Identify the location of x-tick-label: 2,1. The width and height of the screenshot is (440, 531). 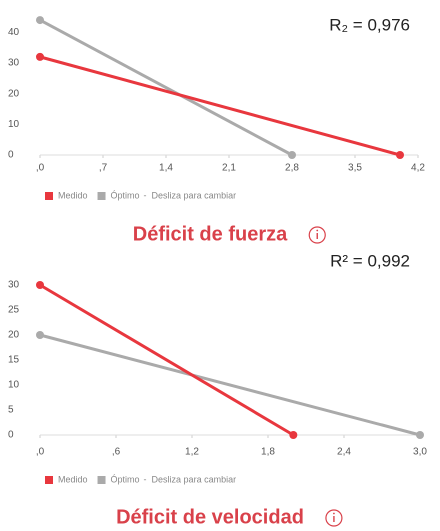
(229, 168).